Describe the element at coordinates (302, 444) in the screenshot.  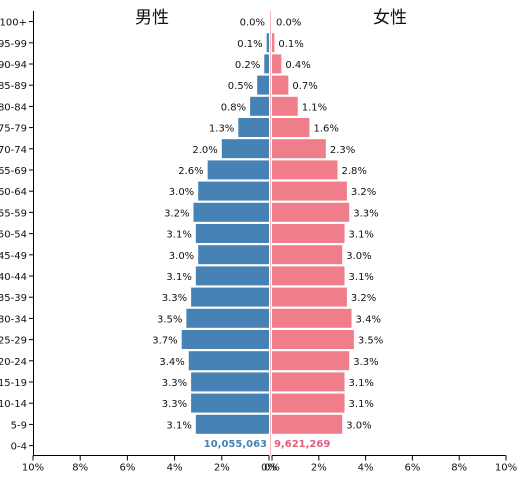
I see `female-total: 9,621,269` at that location.